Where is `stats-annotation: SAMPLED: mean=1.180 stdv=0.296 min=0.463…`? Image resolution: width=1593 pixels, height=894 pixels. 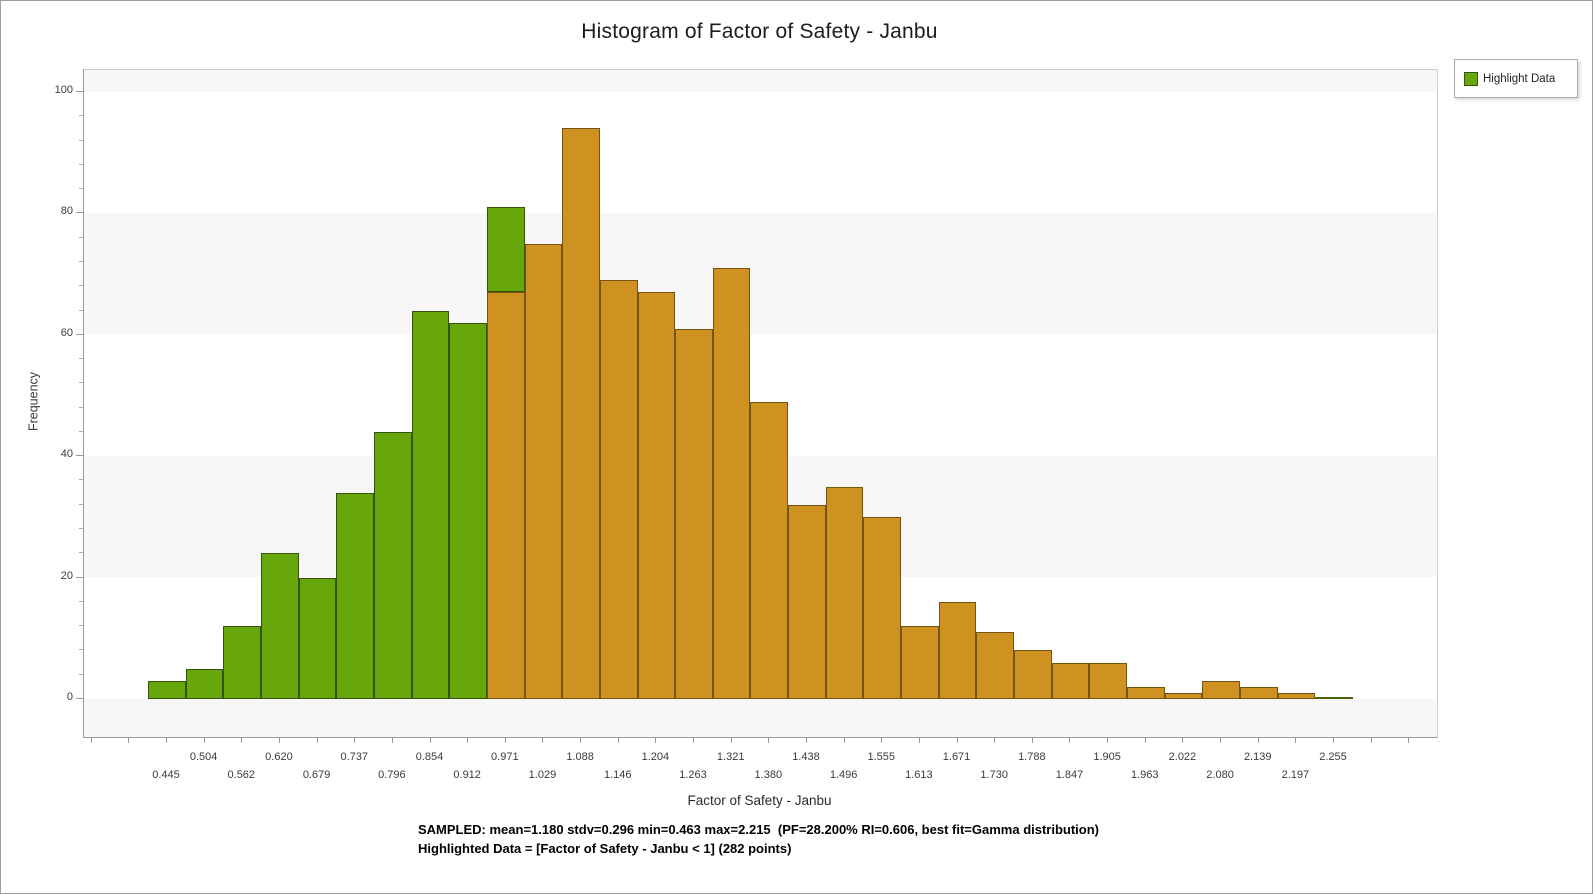
stats-annotation: SAMPLED: mean=1.180 stdv=0.296 min=0.463… is located at coordinates (758, 839).